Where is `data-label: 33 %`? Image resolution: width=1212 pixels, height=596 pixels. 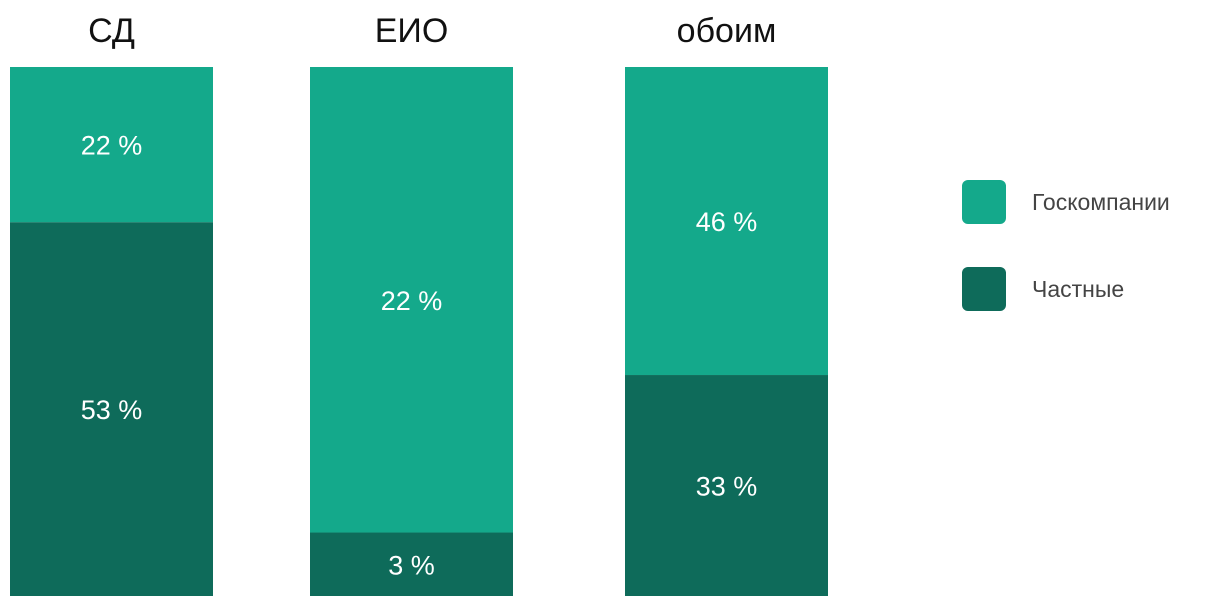
data-label: 33 % is located at coordinates (727, 487).